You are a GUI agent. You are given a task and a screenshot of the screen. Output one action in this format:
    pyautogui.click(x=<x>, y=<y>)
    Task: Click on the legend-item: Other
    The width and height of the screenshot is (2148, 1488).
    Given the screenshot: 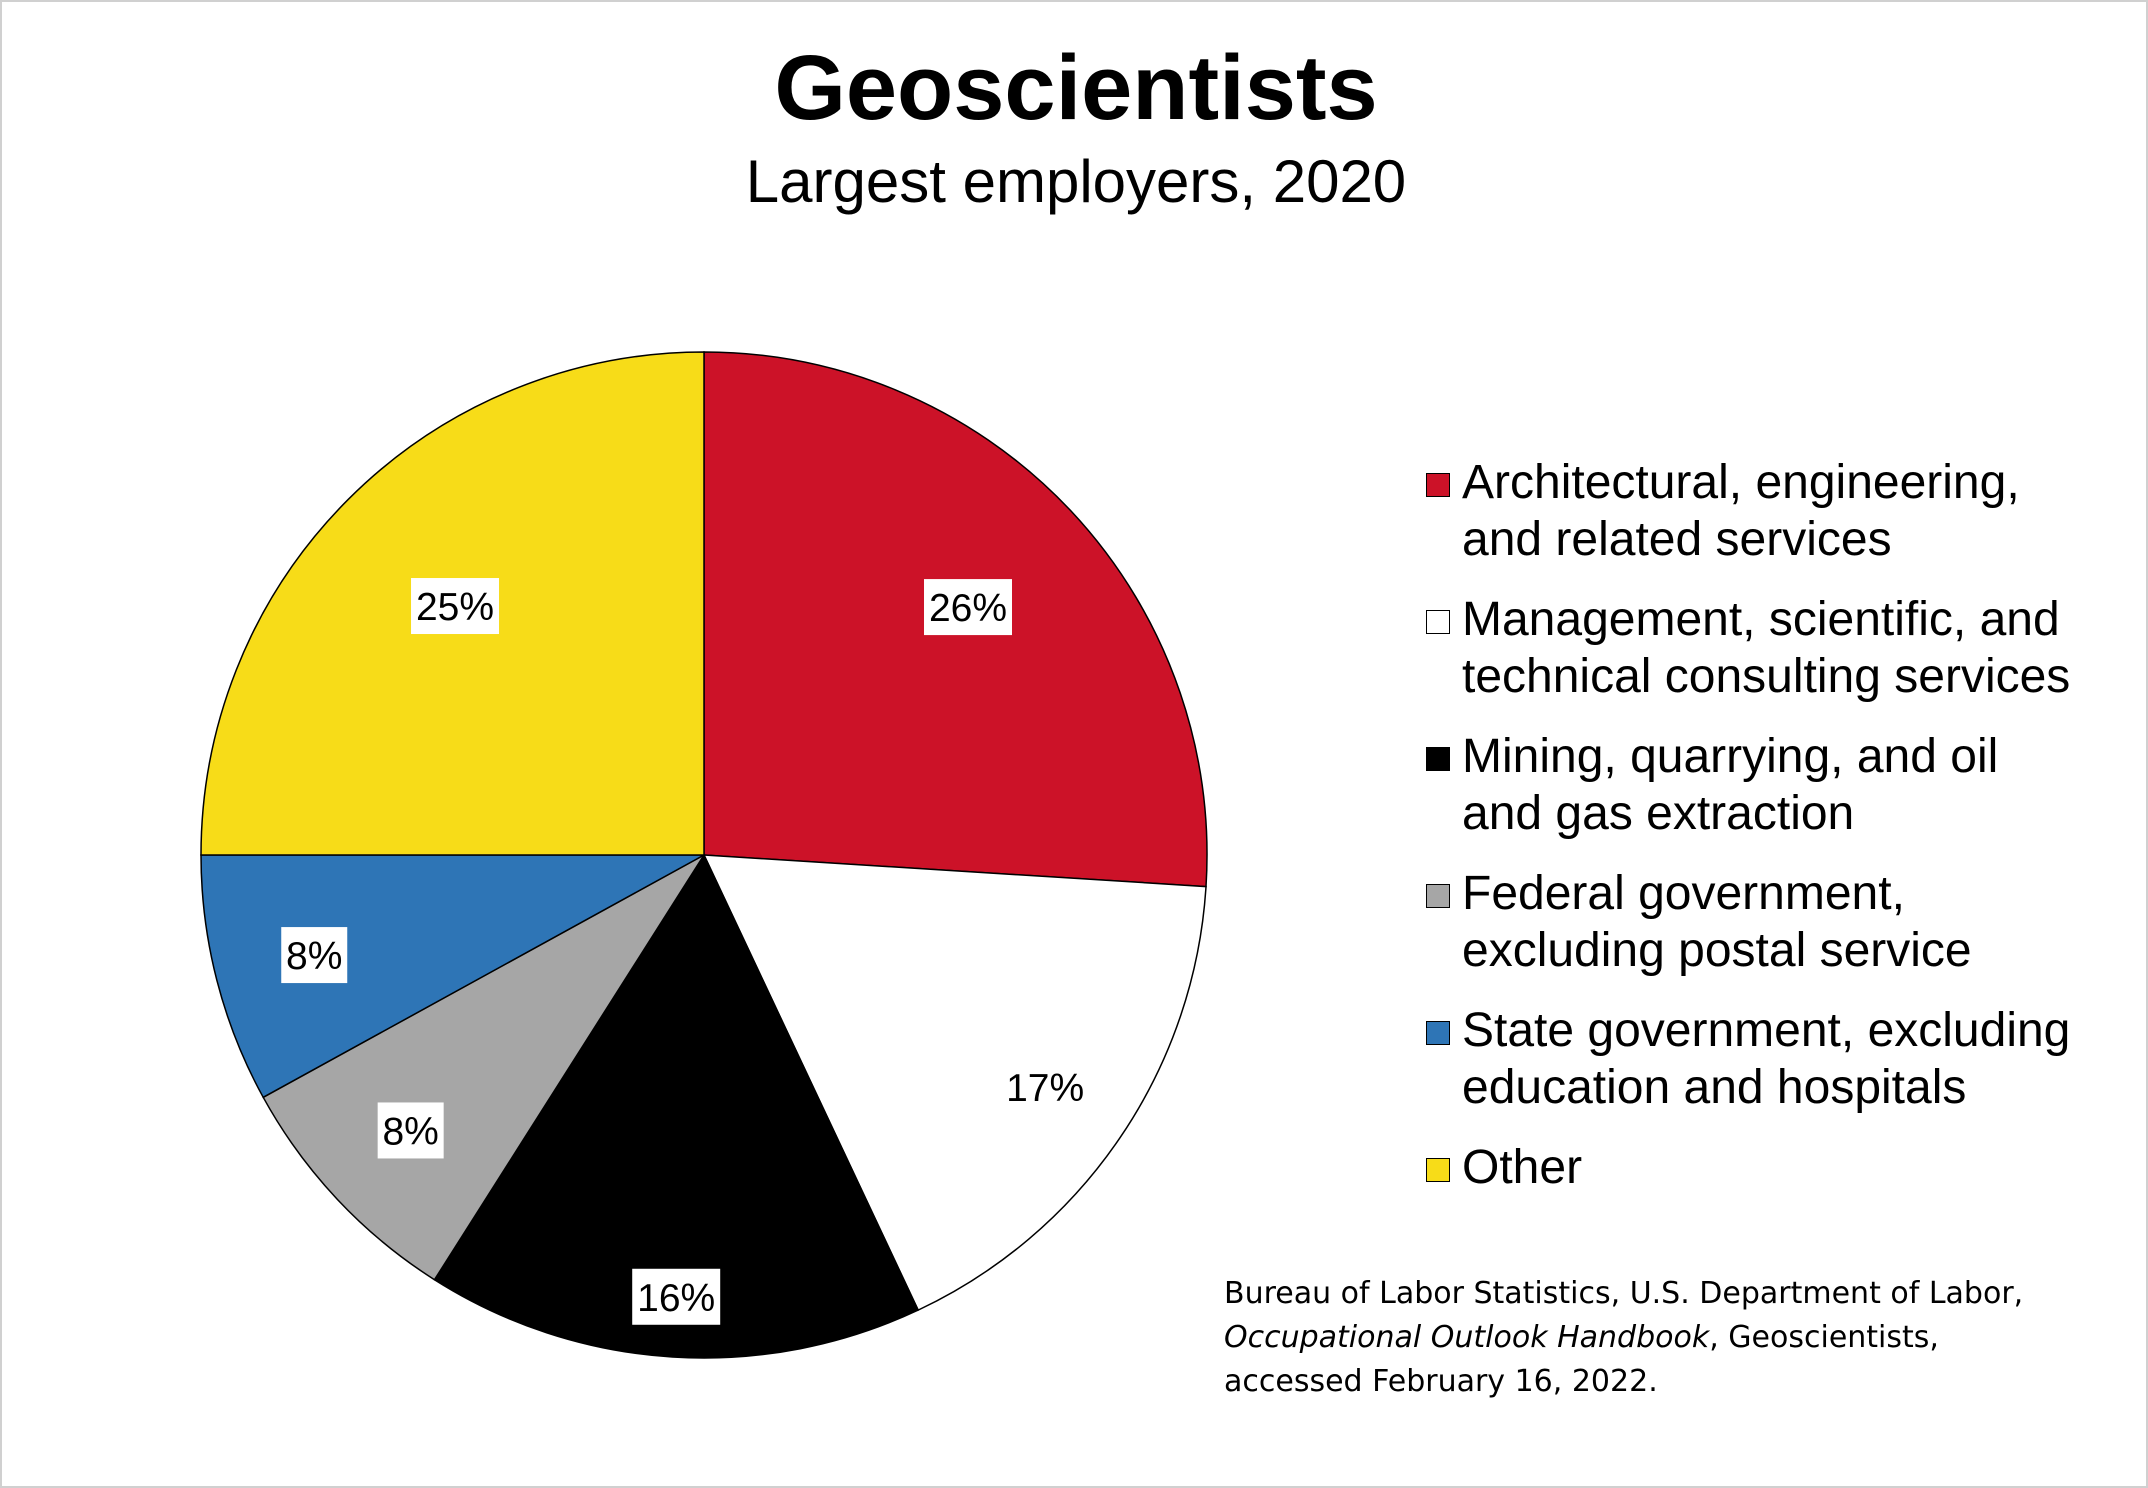 What is the action you would take?
    pyautogui.click(x=1786, y=1167)
    